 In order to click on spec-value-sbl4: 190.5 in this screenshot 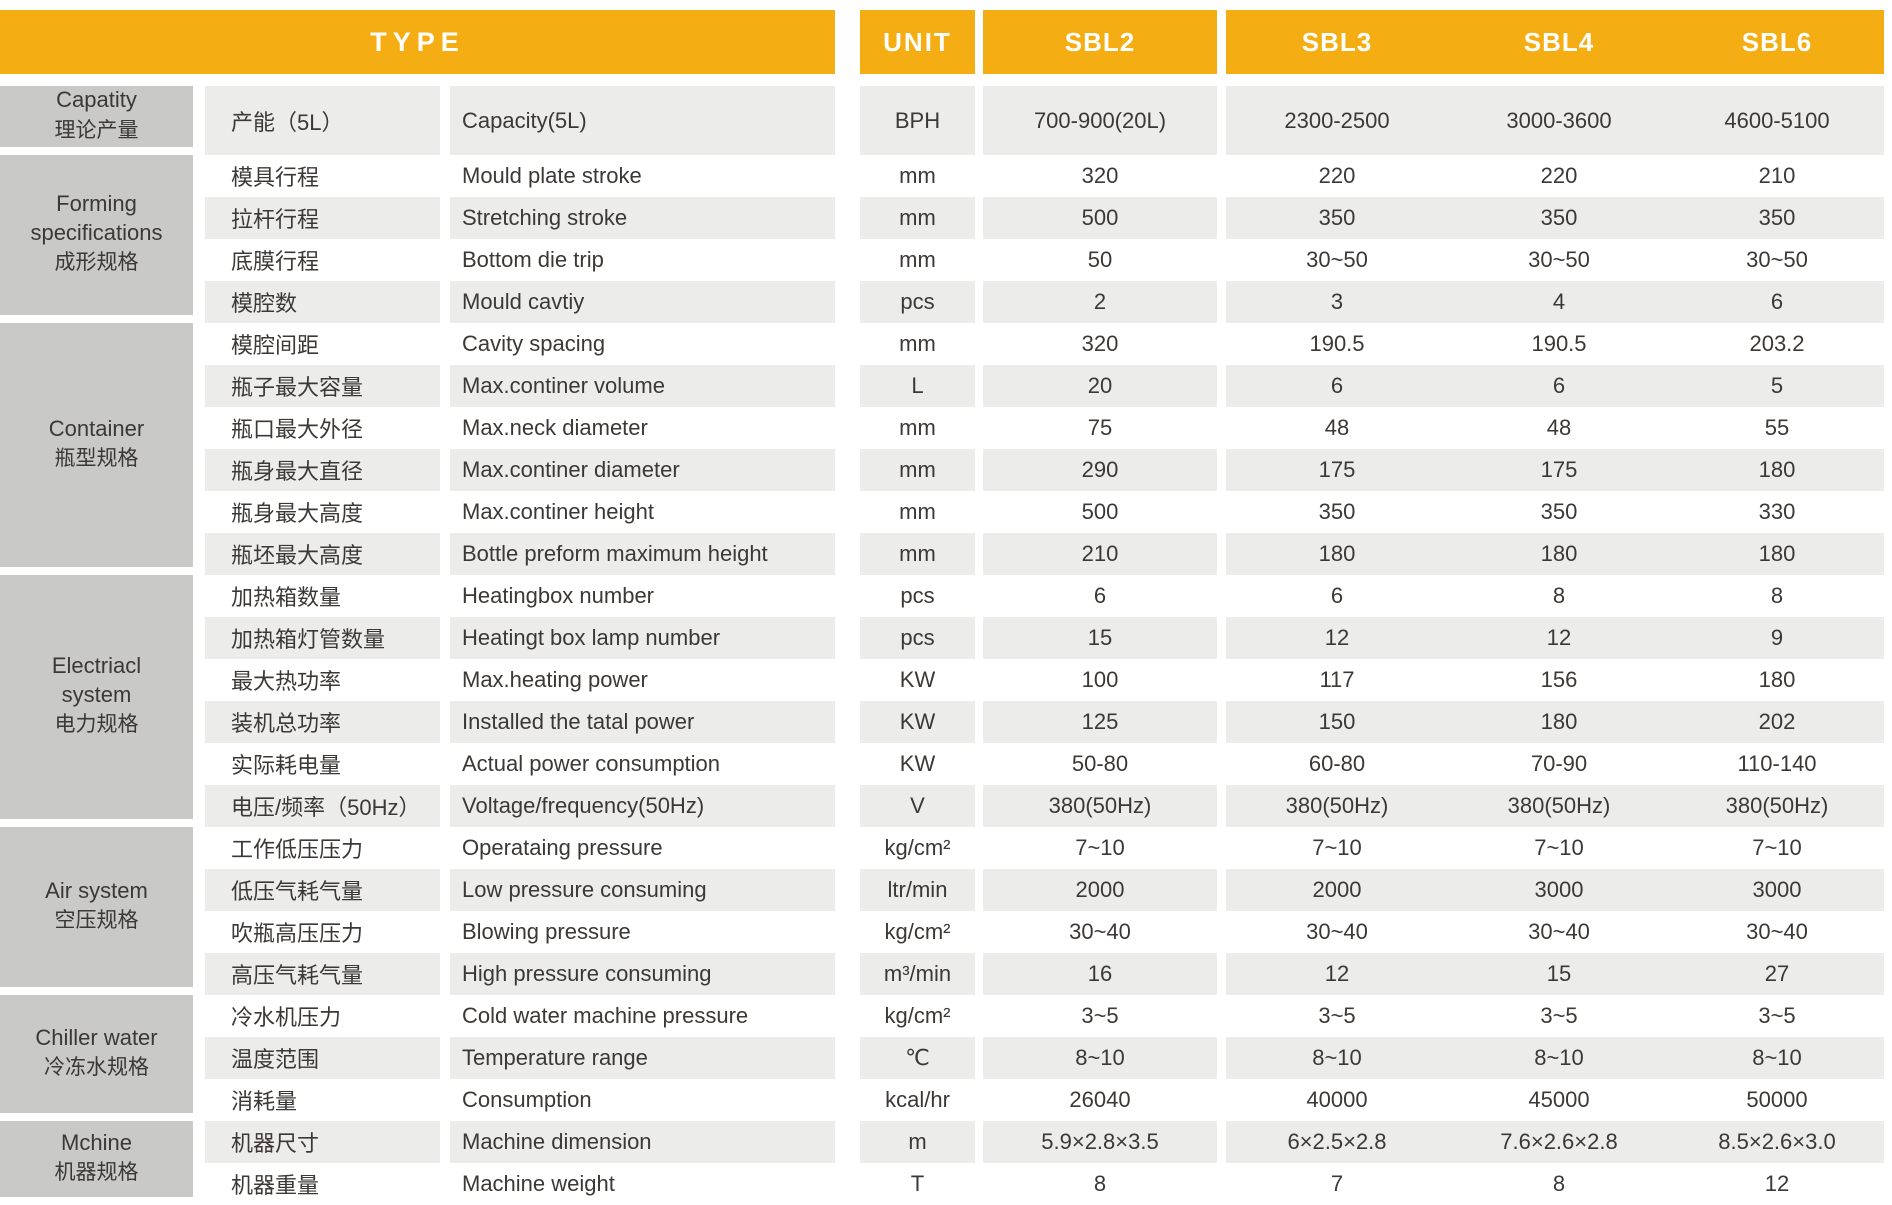, I will do `click(1559, 344)`.